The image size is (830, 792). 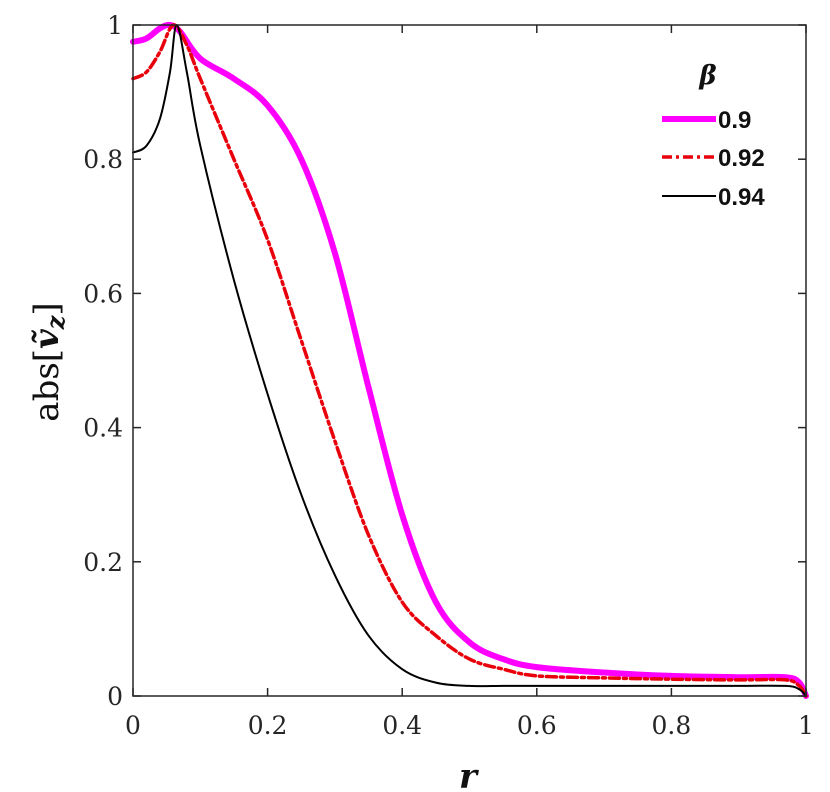 I want to click on y-tick-label: 1, so click(x=115, y=25).